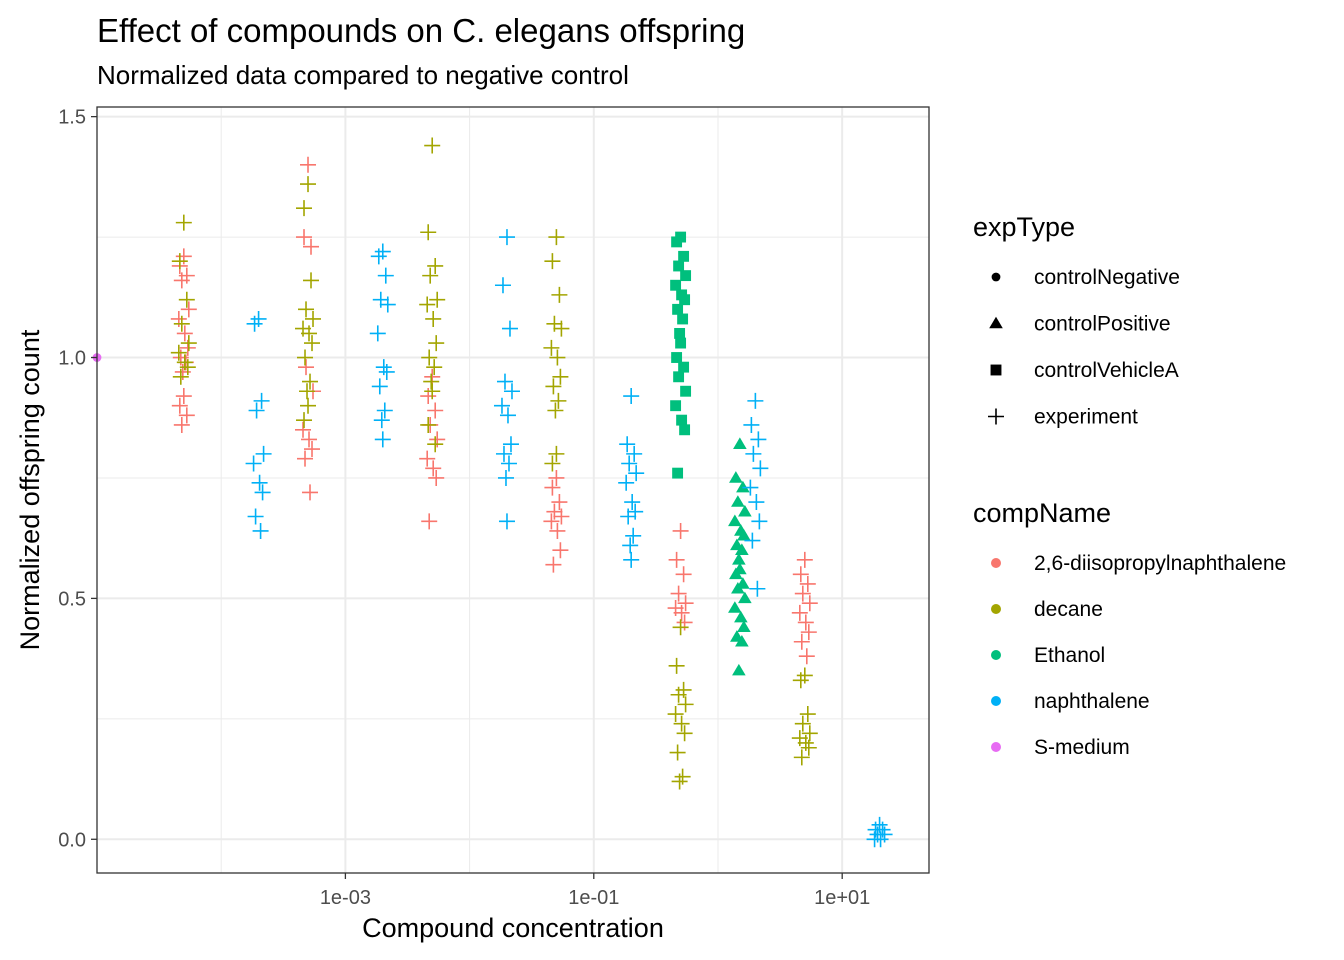  Describe the element at coordinates (595, 891) in the screenshot. I see `x-axis: 1e-03 1e-01 1e+01` at that location.